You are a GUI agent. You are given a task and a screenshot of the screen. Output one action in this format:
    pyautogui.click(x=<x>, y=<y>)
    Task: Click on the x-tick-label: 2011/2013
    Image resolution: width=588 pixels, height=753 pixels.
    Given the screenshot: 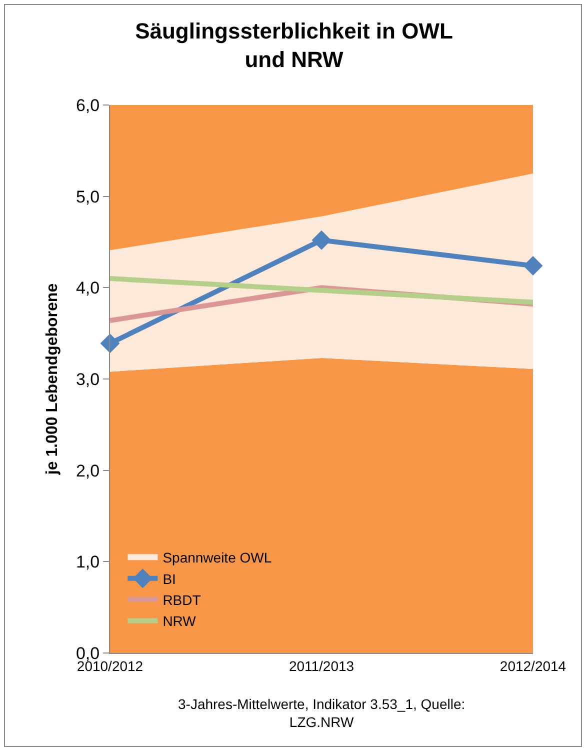 What is the action you would take?
    pyautogui.click(x=321, y=666)
    